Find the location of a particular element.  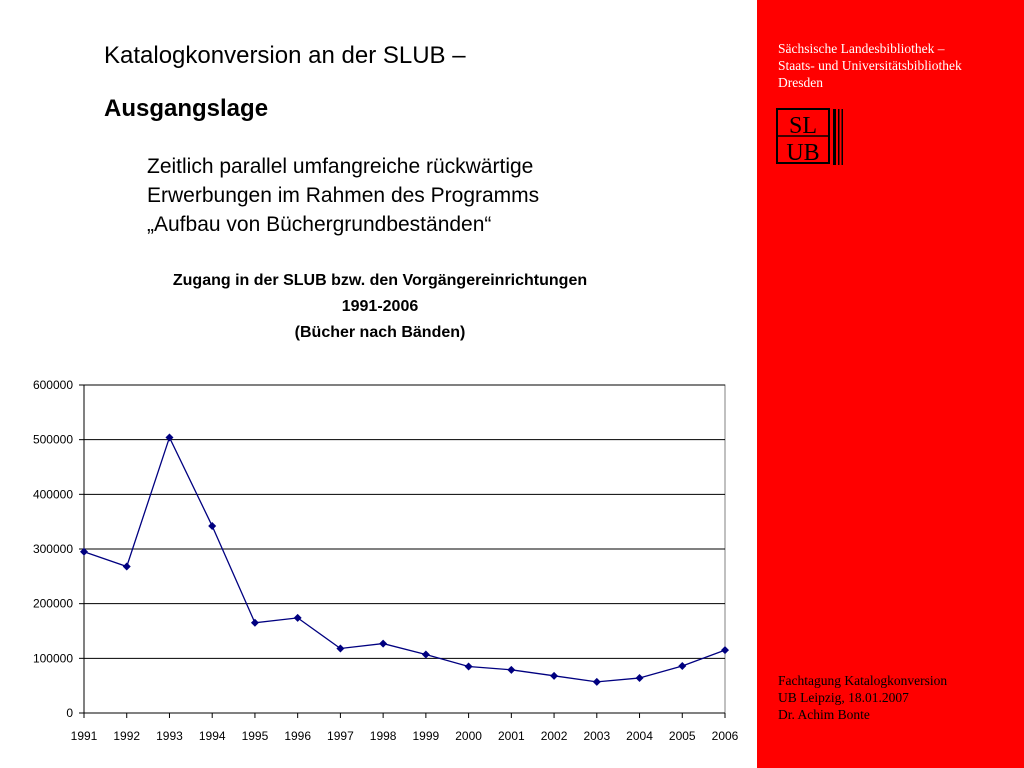

x-tick-label: 1993 is located at coordinates (169, 736).